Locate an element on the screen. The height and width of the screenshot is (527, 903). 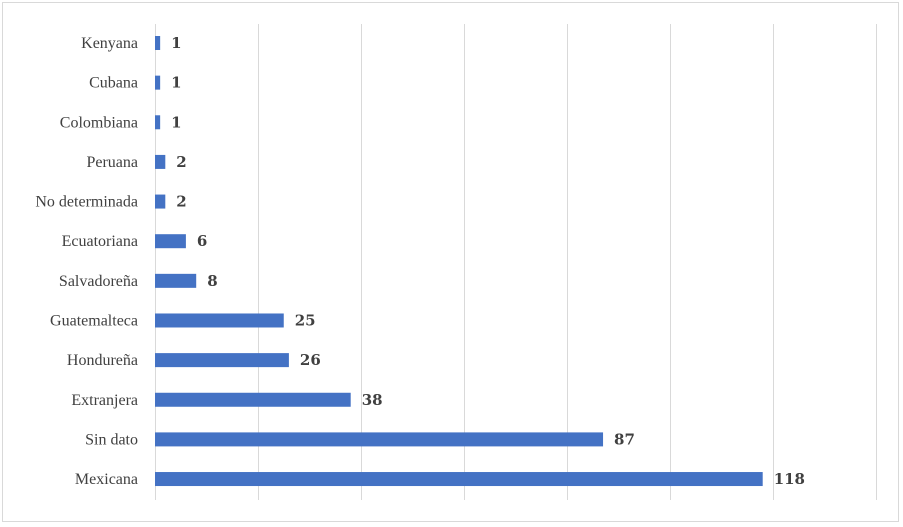
value-label-5: 6 is located at coordinates (202, 241).